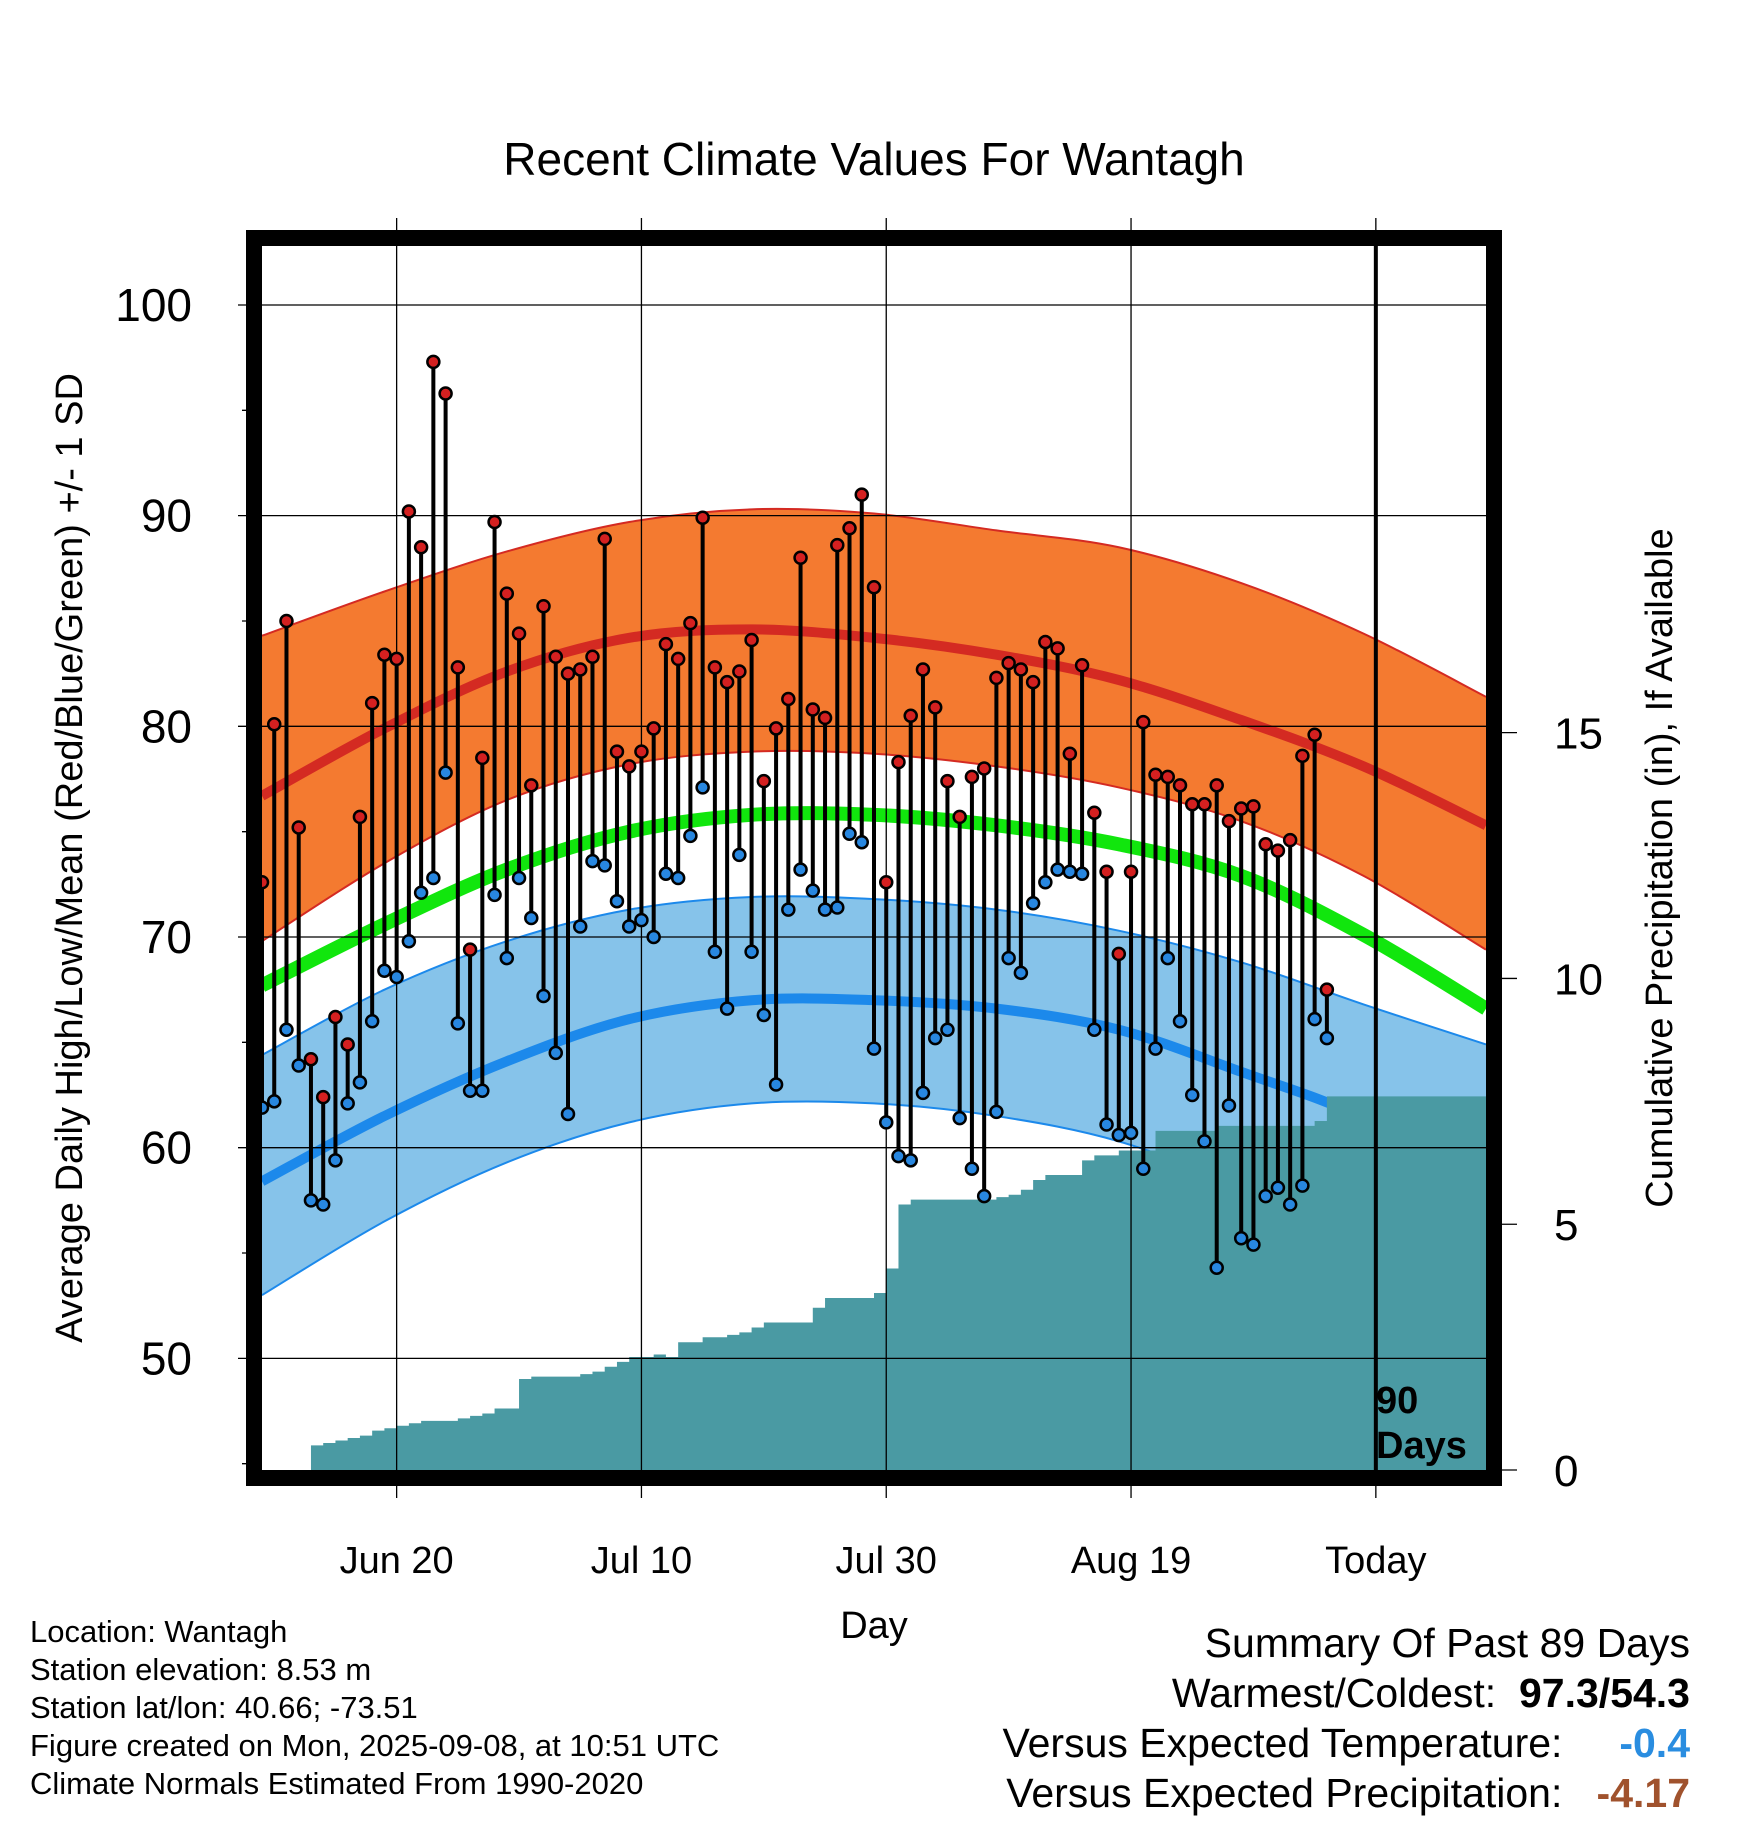 The height and width of the screenshot is (1828, 1748). Describe the element at coordinates (1558, 1693) in the screenshot. I see `warmest-value: 97.3` at that location.